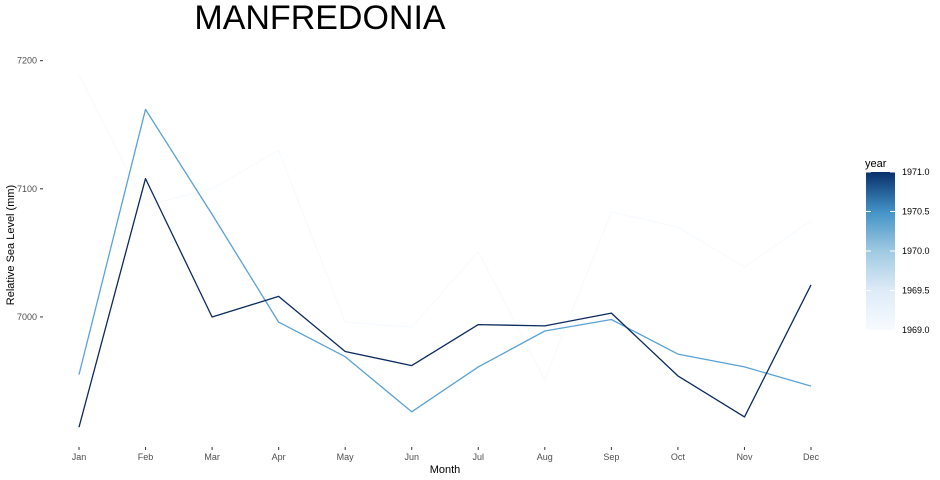 This screenshot has width=940, height=480. Describe the element at coordinates (279, 457) in the screenshot. I see `x-tick-label: Apr` at that location.